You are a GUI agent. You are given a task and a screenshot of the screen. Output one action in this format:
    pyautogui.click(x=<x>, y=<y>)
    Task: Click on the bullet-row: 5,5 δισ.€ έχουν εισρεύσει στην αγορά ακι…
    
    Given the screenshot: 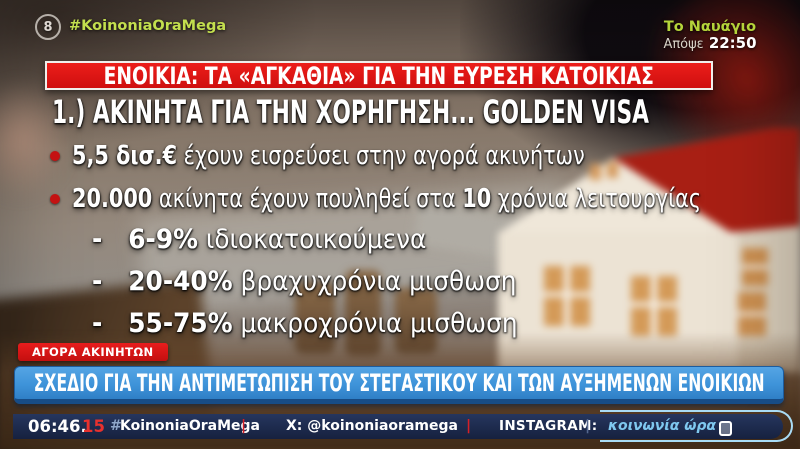 What is the action you would take?
    pyautogui.click(x=381, y=156)
    